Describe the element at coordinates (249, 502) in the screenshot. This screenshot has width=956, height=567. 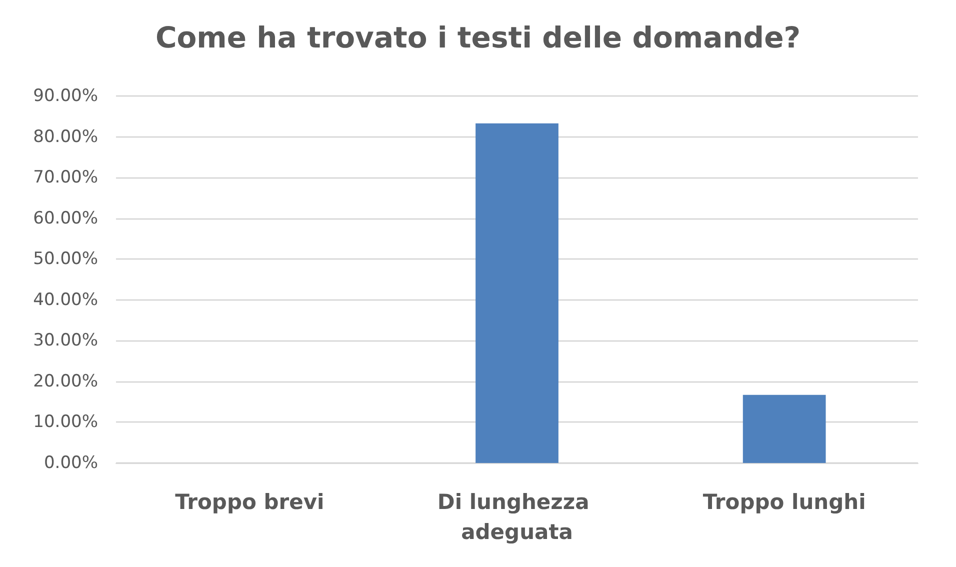
I see `x-tick-label: Troppo brevi` at that location.